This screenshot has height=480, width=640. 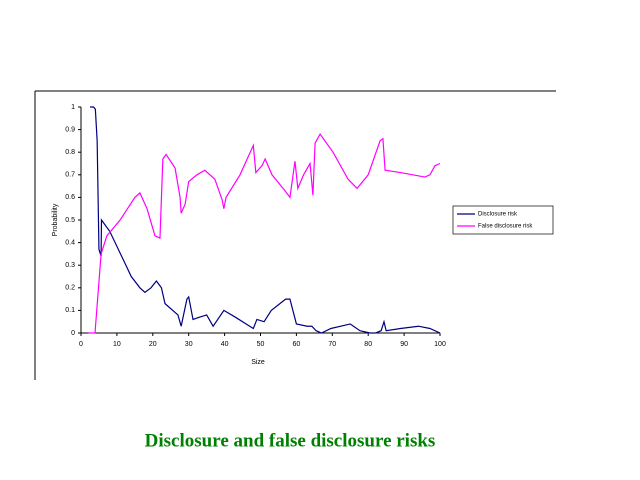 I want to click on y-tick-label: 0.2, so click(x=70, y=288).